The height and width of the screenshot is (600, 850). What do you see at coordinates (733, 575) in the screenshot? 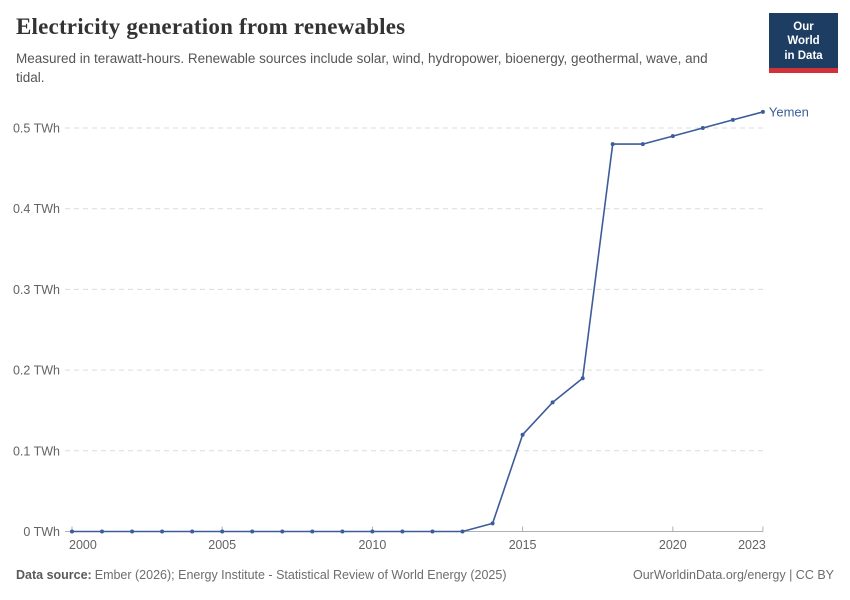
I see `license-note: OurWorldinData.org/energy | CC BY` at bounding box center [733, 575].